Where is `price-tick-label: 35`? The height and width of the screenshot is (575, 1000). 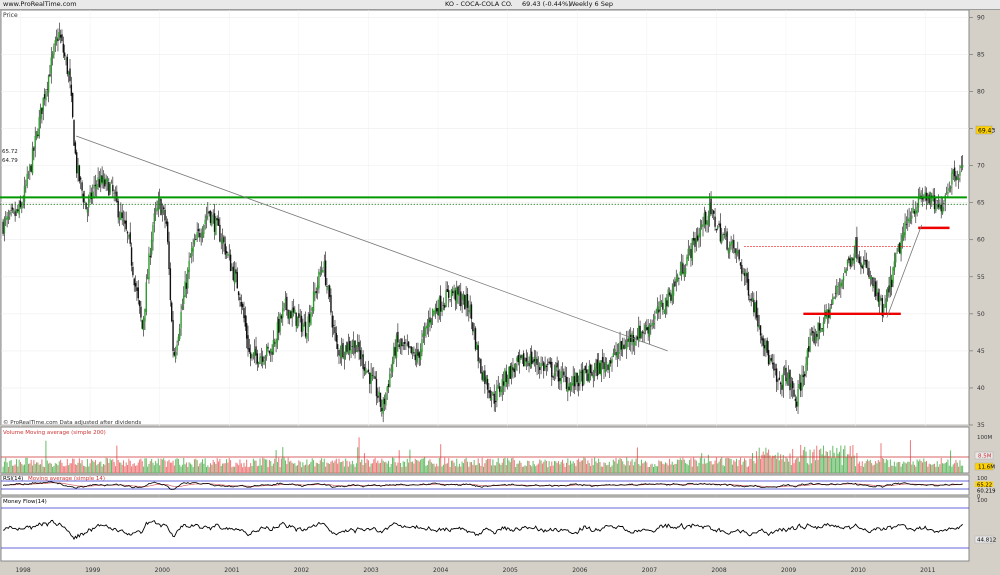 price-tick-label: 35 is located at coordinates (981, 425).